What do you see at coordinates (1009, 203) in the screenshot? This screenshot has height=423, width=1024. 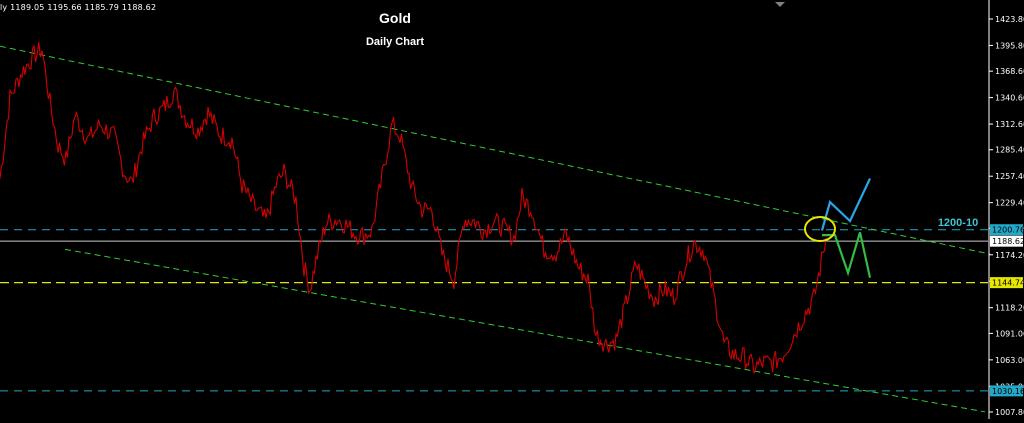 I see `y-tick-label-7: 1229.40` at bounding box center [1009, 203].